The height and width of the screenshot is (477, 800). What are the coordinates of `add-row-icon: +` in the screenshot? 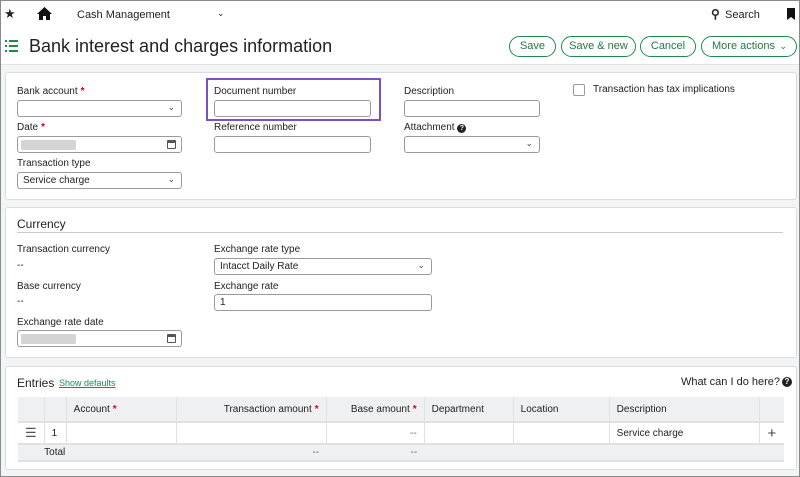 It's located at (772, 433).